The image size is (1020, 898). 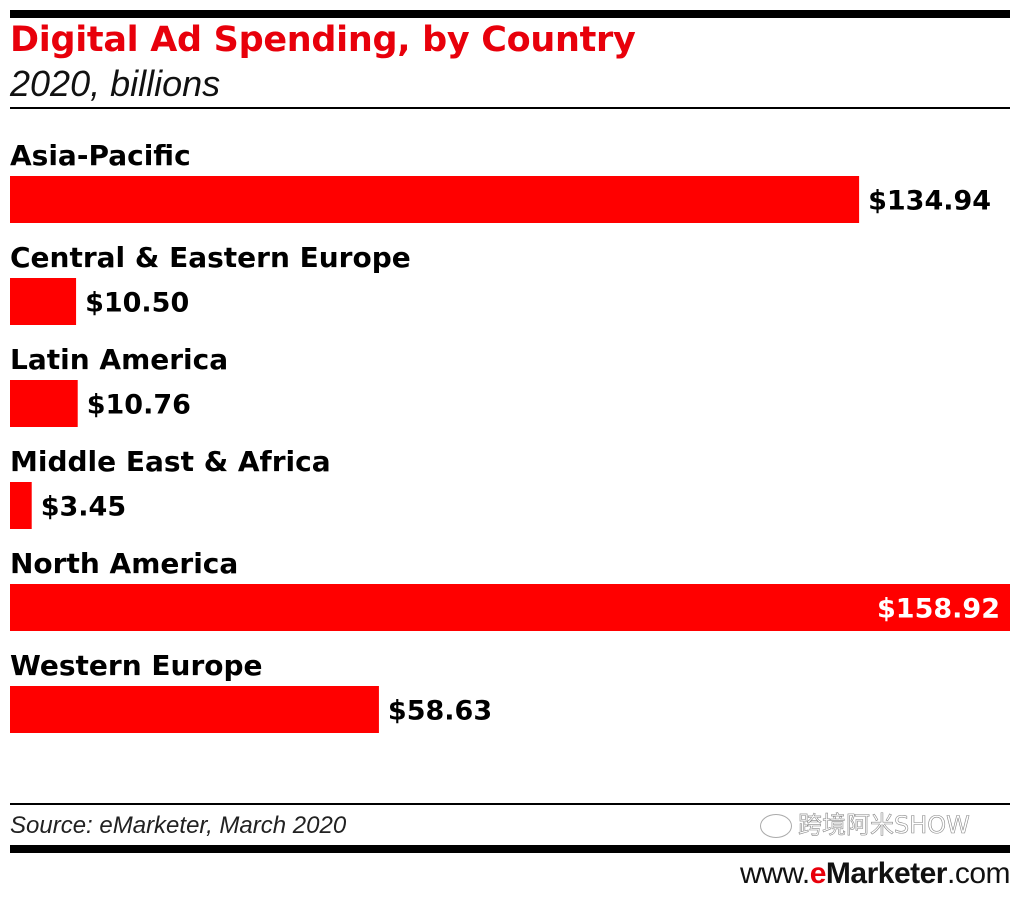 What do you see at coordinates (510, 14) in the screenshot?
I see `top-rule` at bounding box center [510, 14].